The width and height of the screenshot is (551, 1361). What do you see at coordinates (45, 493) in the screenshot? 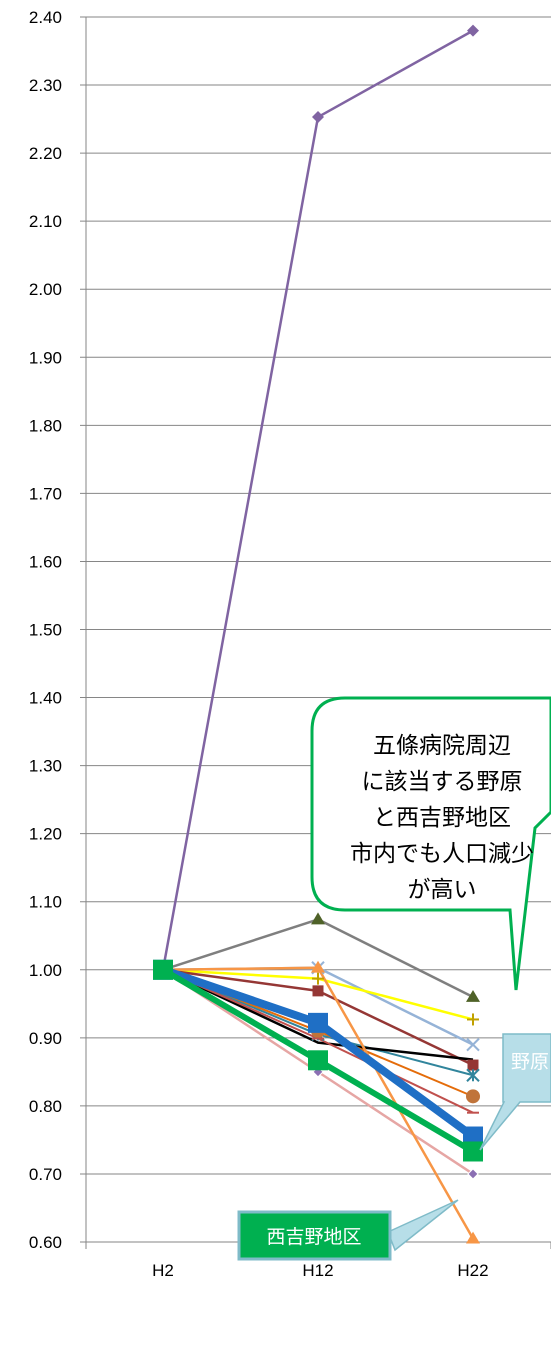
I see `y-tick-label: 1.70` at bounding box center [45, 493].